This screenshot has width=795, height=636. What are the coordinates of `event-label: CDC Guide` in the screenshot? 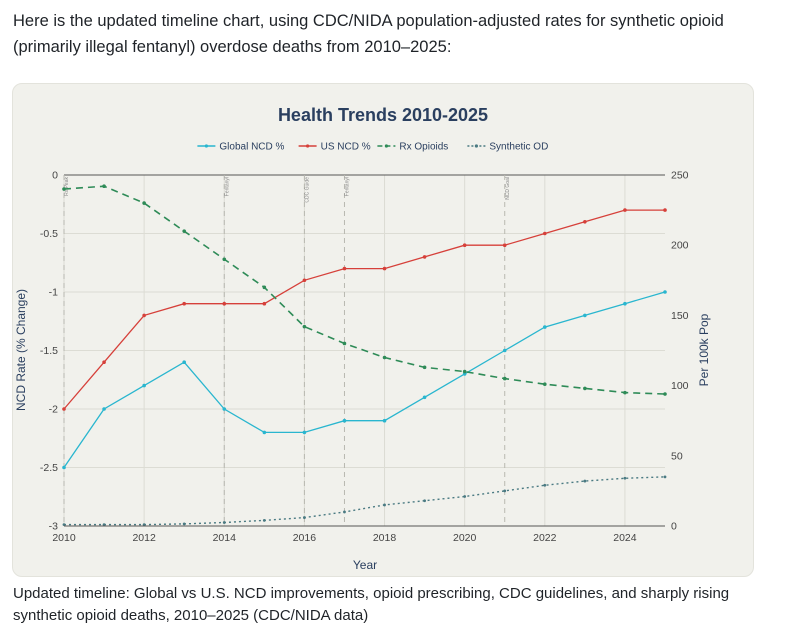 It's located at (308, 190).